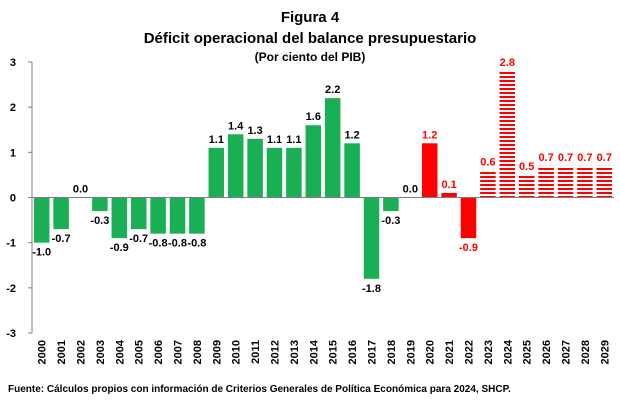 This screenshot has height=407, width=620. What do you see at coordinates (448, 185) in the screenshot?
I see `data-label: 0.1` at bounding box center [448, 185].